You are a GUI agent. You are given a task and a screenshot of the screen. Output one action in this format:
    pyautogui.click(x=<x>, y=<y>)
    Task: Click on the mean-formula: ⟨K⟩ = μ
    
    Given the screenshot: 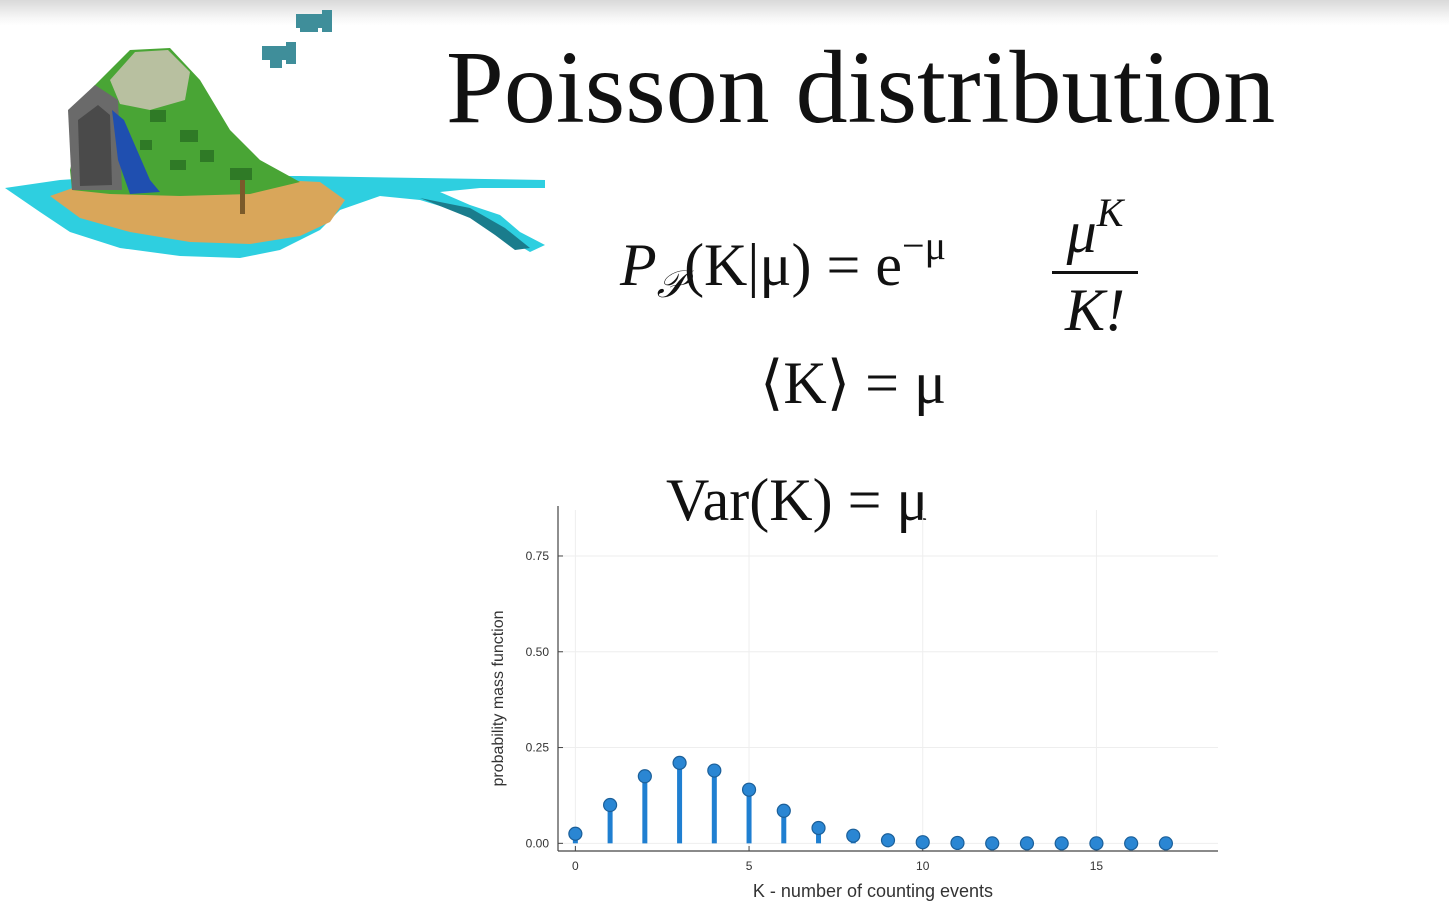 What is the action you would take?
    pyautogui.click(x=853, y=383)
    